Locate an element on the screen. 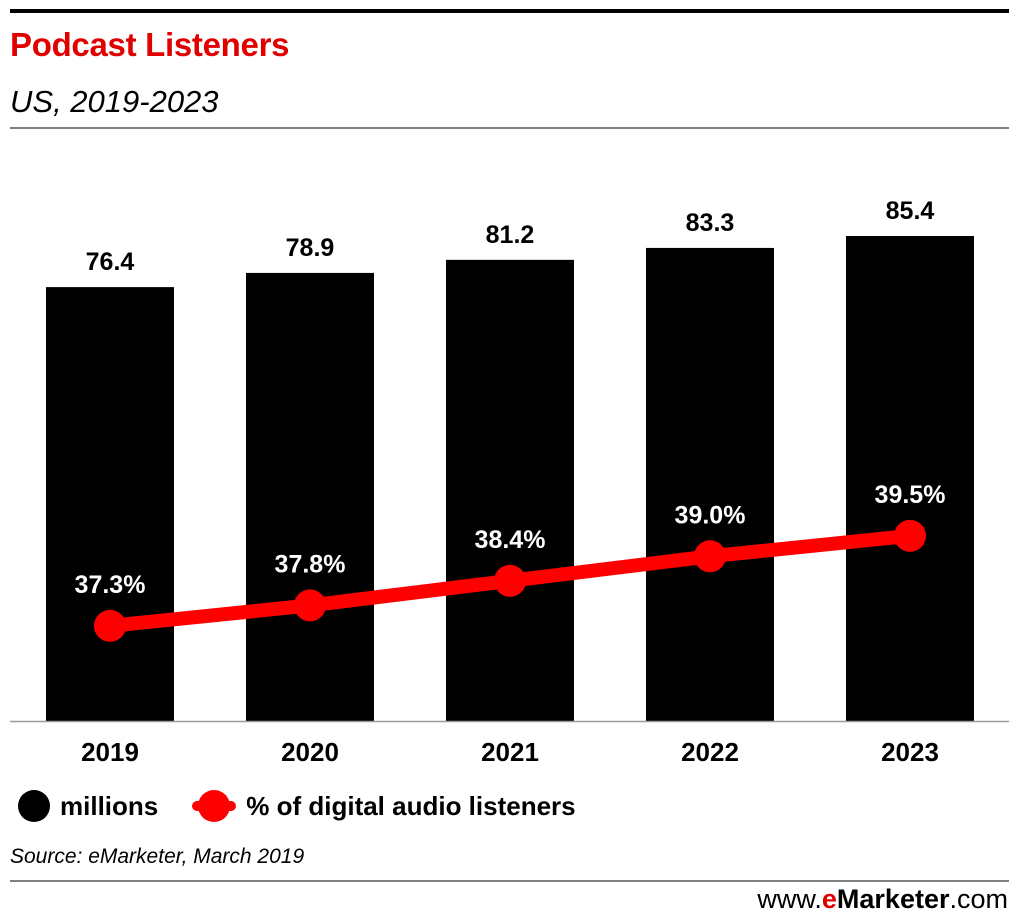  bar-value-label: 85.4 is located at coordinates (910, 211).